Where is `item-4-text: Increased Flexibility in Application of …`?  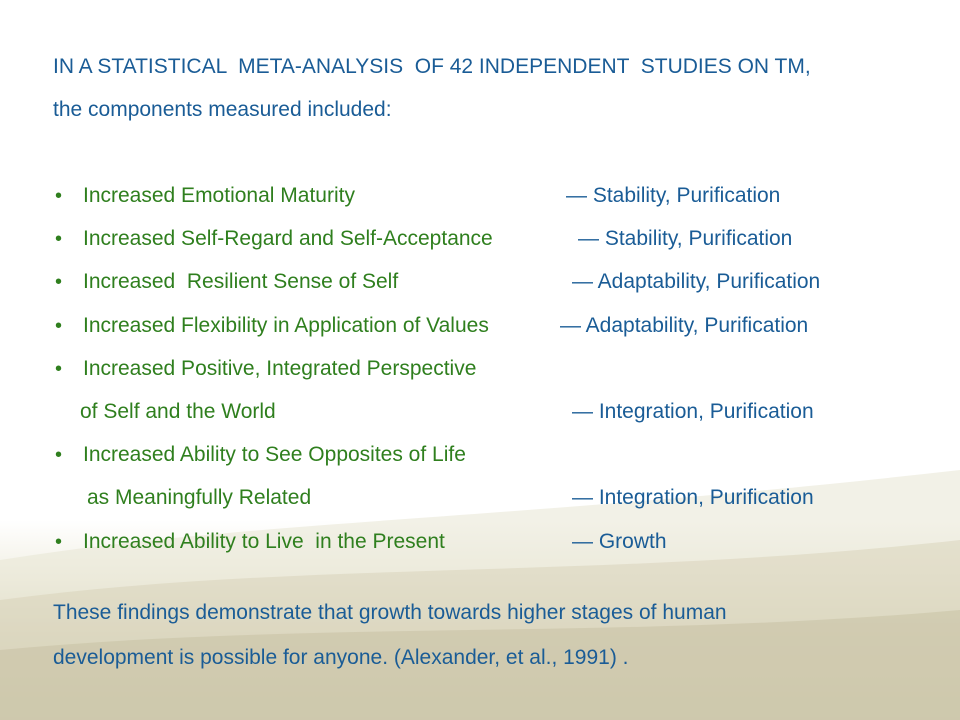 item-4-text: Increased Flexibility in Application of … is located at coordinates (286, 325).